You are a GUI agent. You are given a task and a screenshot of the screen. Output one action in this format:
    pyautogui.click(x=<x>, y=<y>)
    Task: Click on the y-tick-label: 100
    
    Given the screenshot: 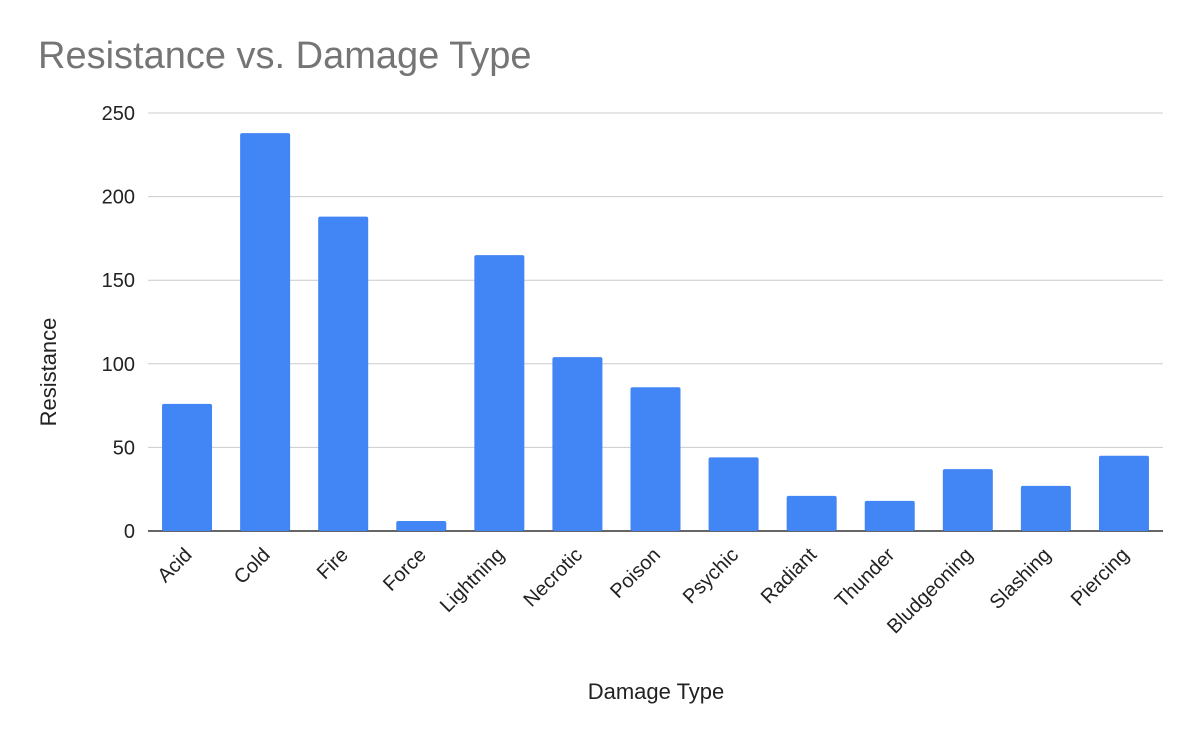 What is the action you would take?
    pyautogui.click(x=118, y=365)
    